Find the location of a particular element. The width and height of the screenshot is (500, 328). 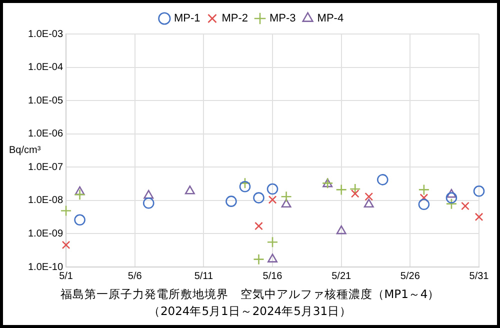

y-tick-label: 1.0E-03 is located at coordinates (46, 34).